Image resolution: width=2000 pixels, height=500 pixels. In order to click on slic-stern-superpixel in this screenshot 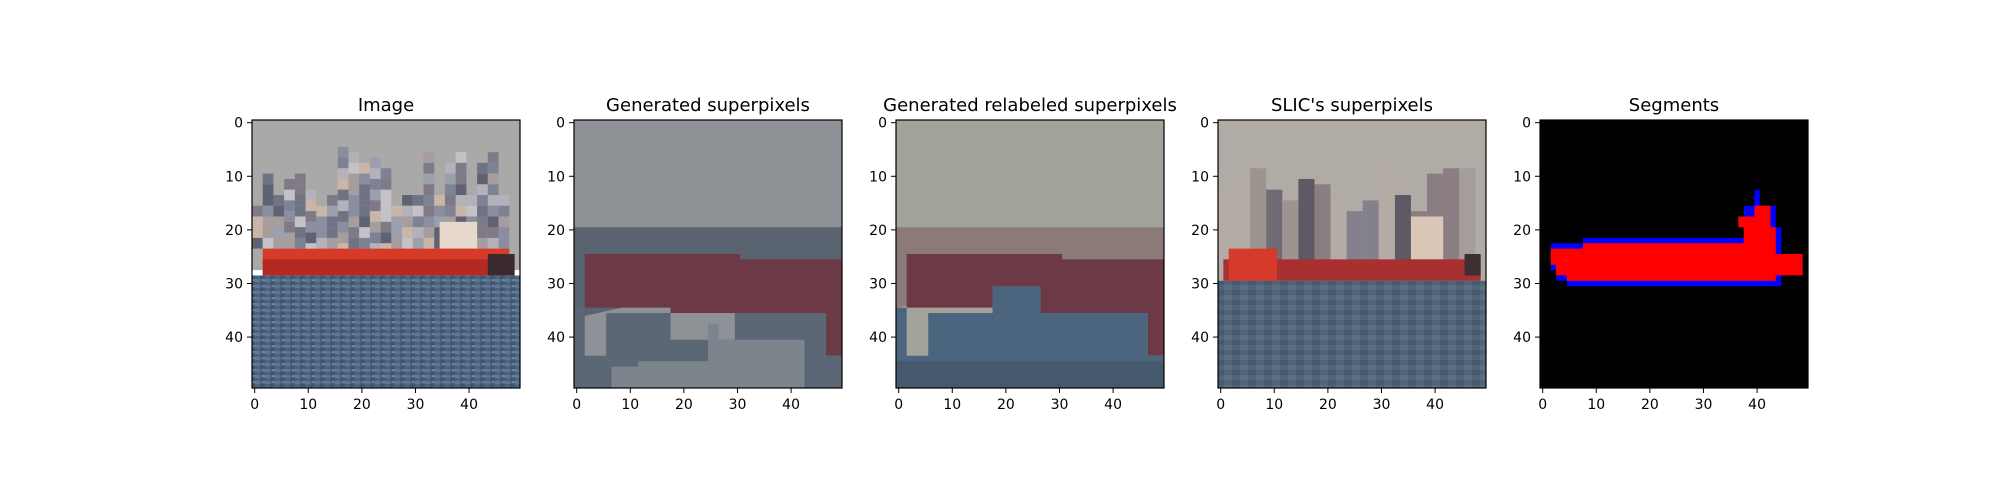, I will do `click(1472, 265)`.